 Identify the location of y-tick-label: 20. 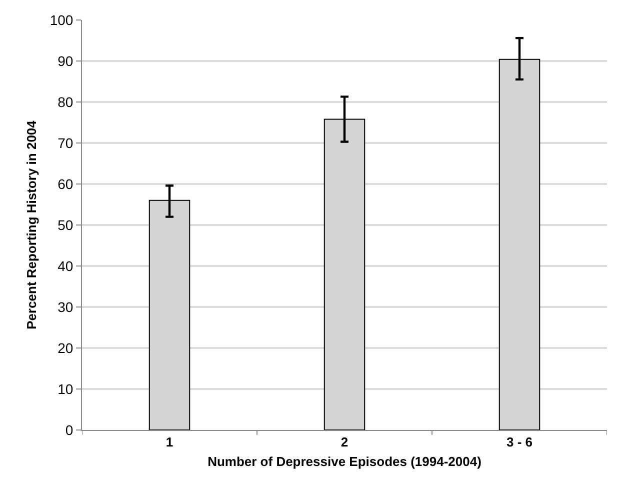
(66, 348).